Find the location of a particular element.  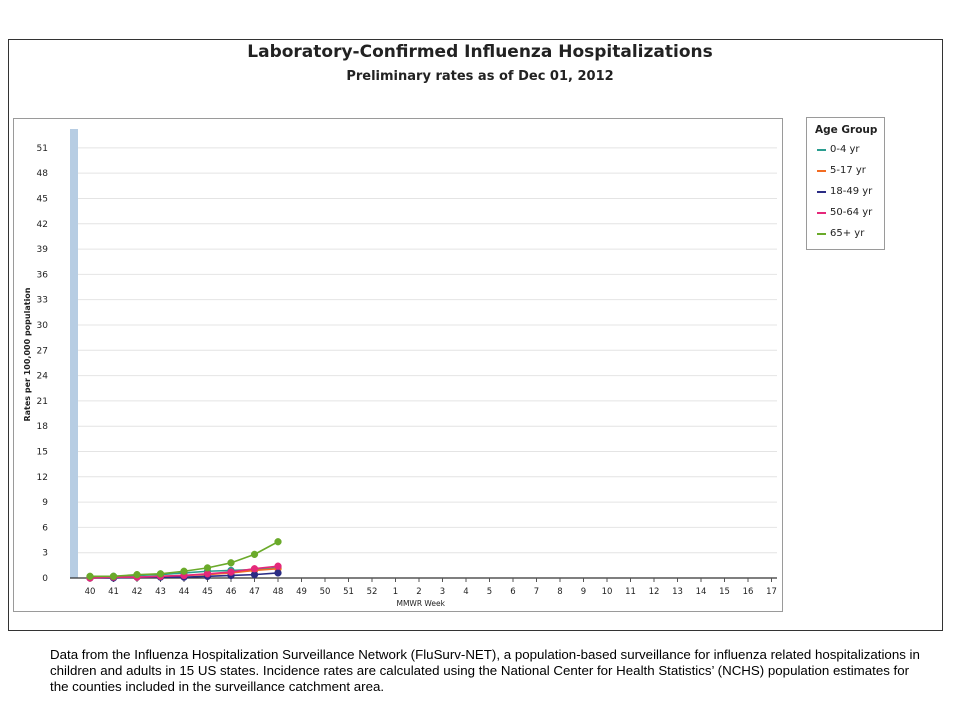

legend-item-50-64: 50-64 yr is located at coordinates (845, 213).